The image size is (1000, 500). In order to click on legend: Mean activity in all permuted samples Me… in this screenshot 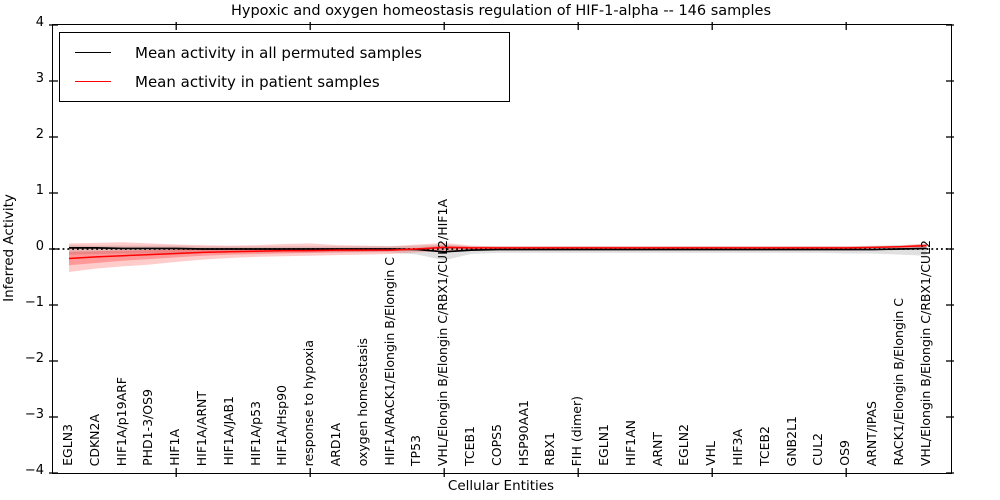, I will do `click(284, 67)`.